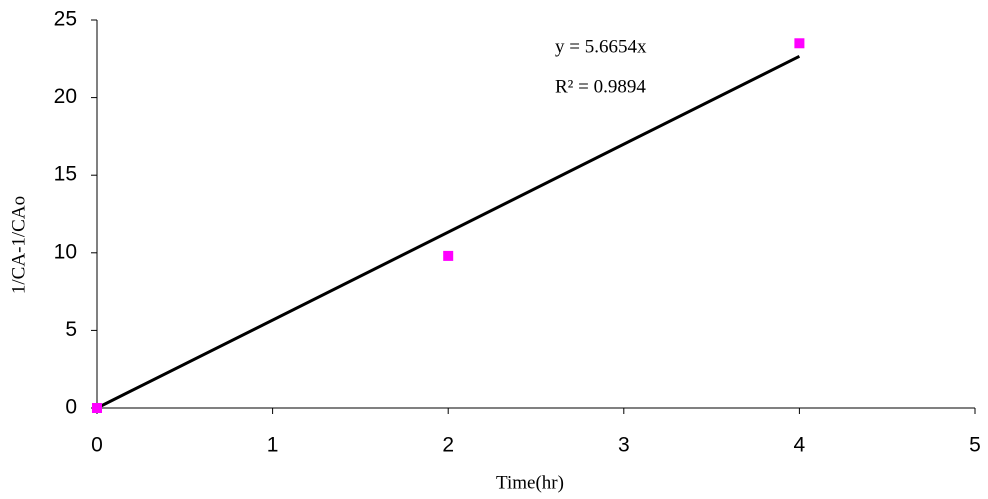 The image size is (988, 499). What do you see at coordinates (800, 445) in the screenshot?
I see `x-tick-label: 4` at bounding box center [800, 445].